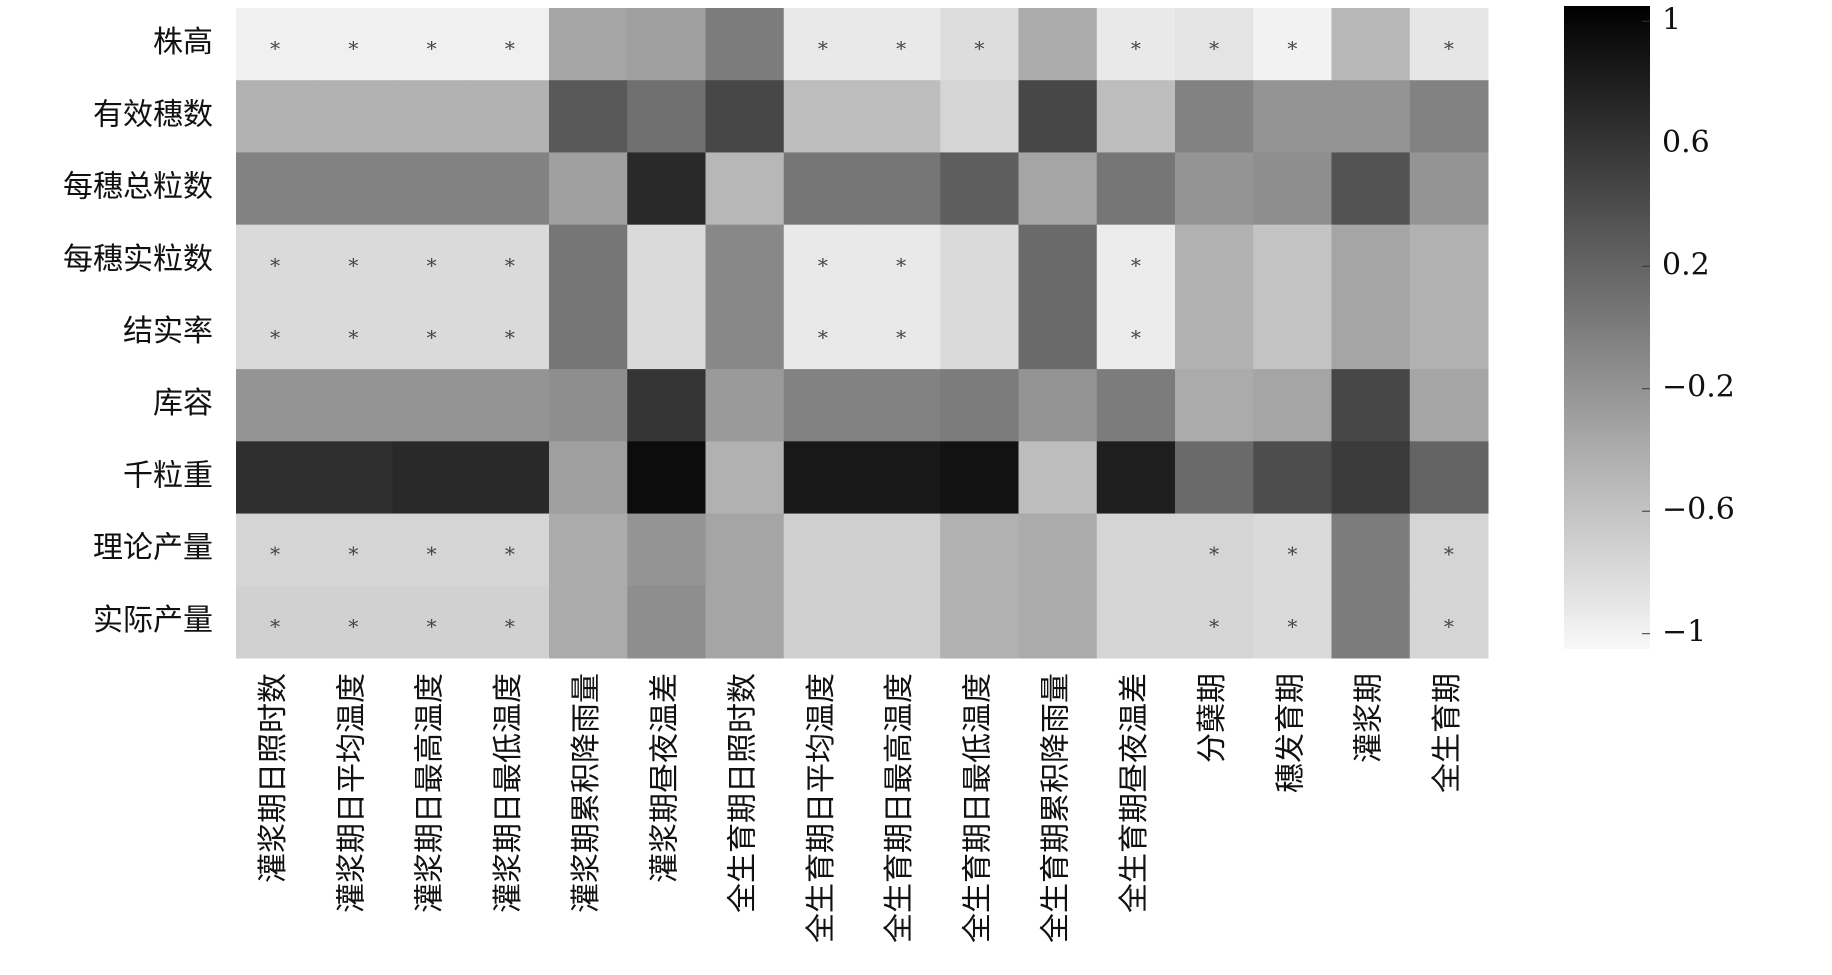  Describe the element at coordinates (1056, 808) in the screenshot. I see `column-label: 全生育期累积降雨量` at that location.